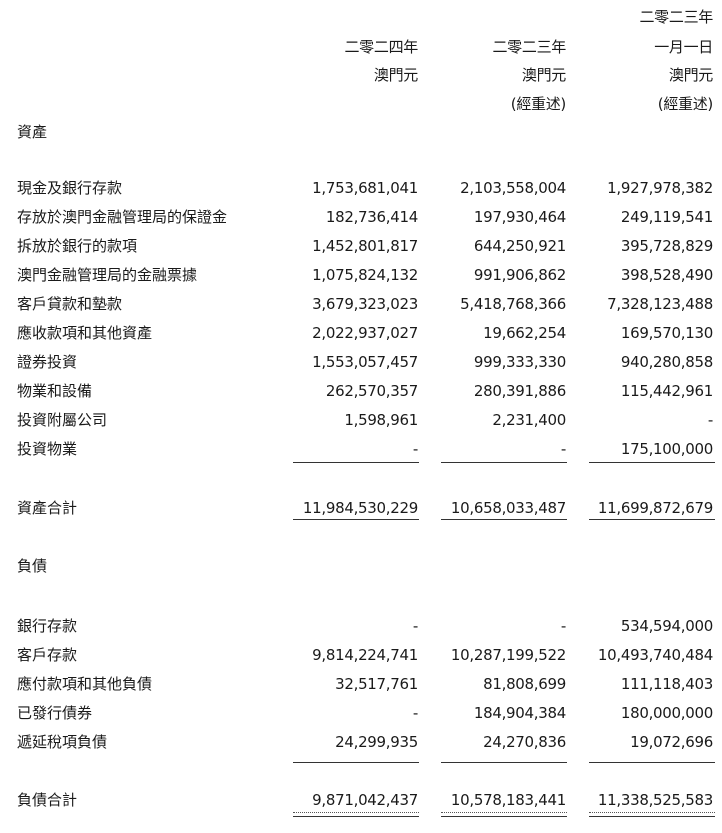 The image size is (722, 833). Describe the element at coordinates (513, 188) in the screenshot. I see `row-value: 2,103,558,004` at that location.